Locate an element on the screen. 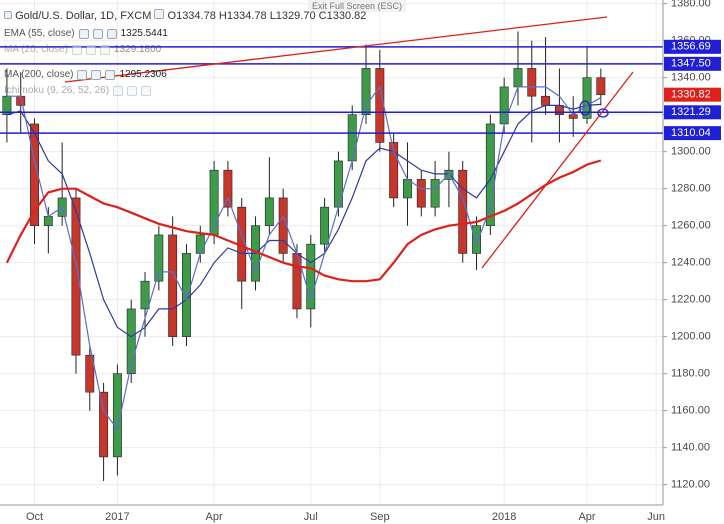 The image size is (724, 524). last-price-label: 1330.82 is located at coordinates (691, 95).